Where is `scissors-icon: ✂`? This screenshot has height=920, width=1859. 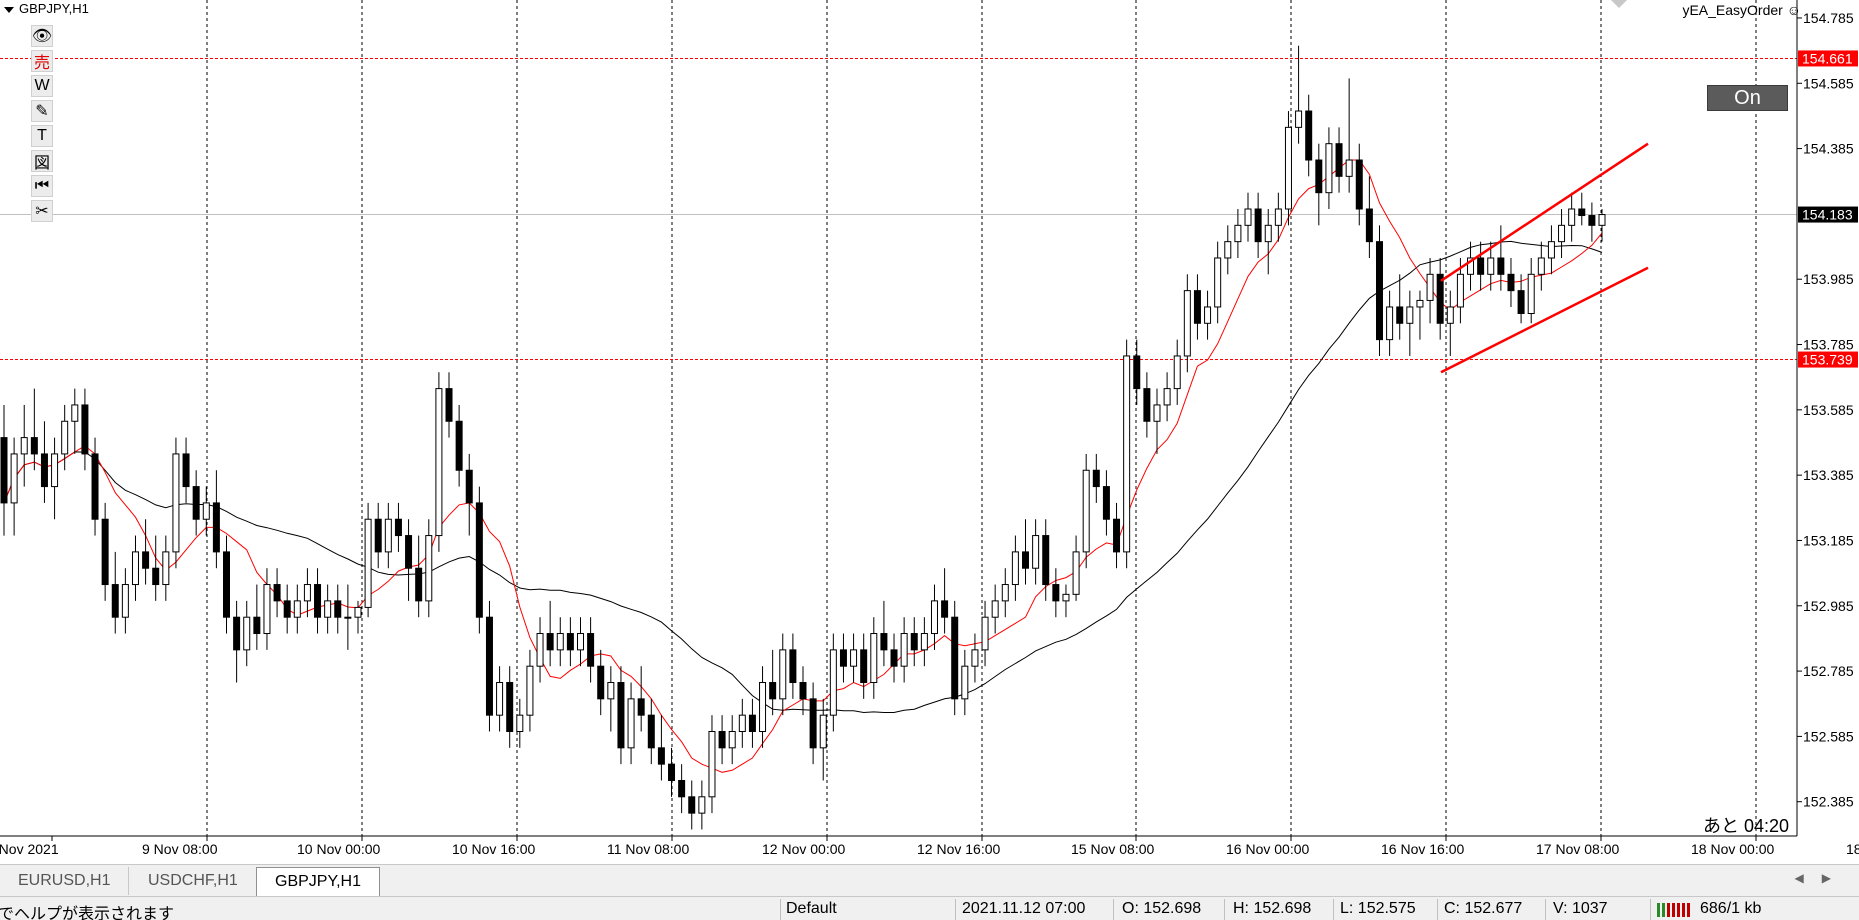
scissors-icon: ✂ is located at coordinates (42, 211).